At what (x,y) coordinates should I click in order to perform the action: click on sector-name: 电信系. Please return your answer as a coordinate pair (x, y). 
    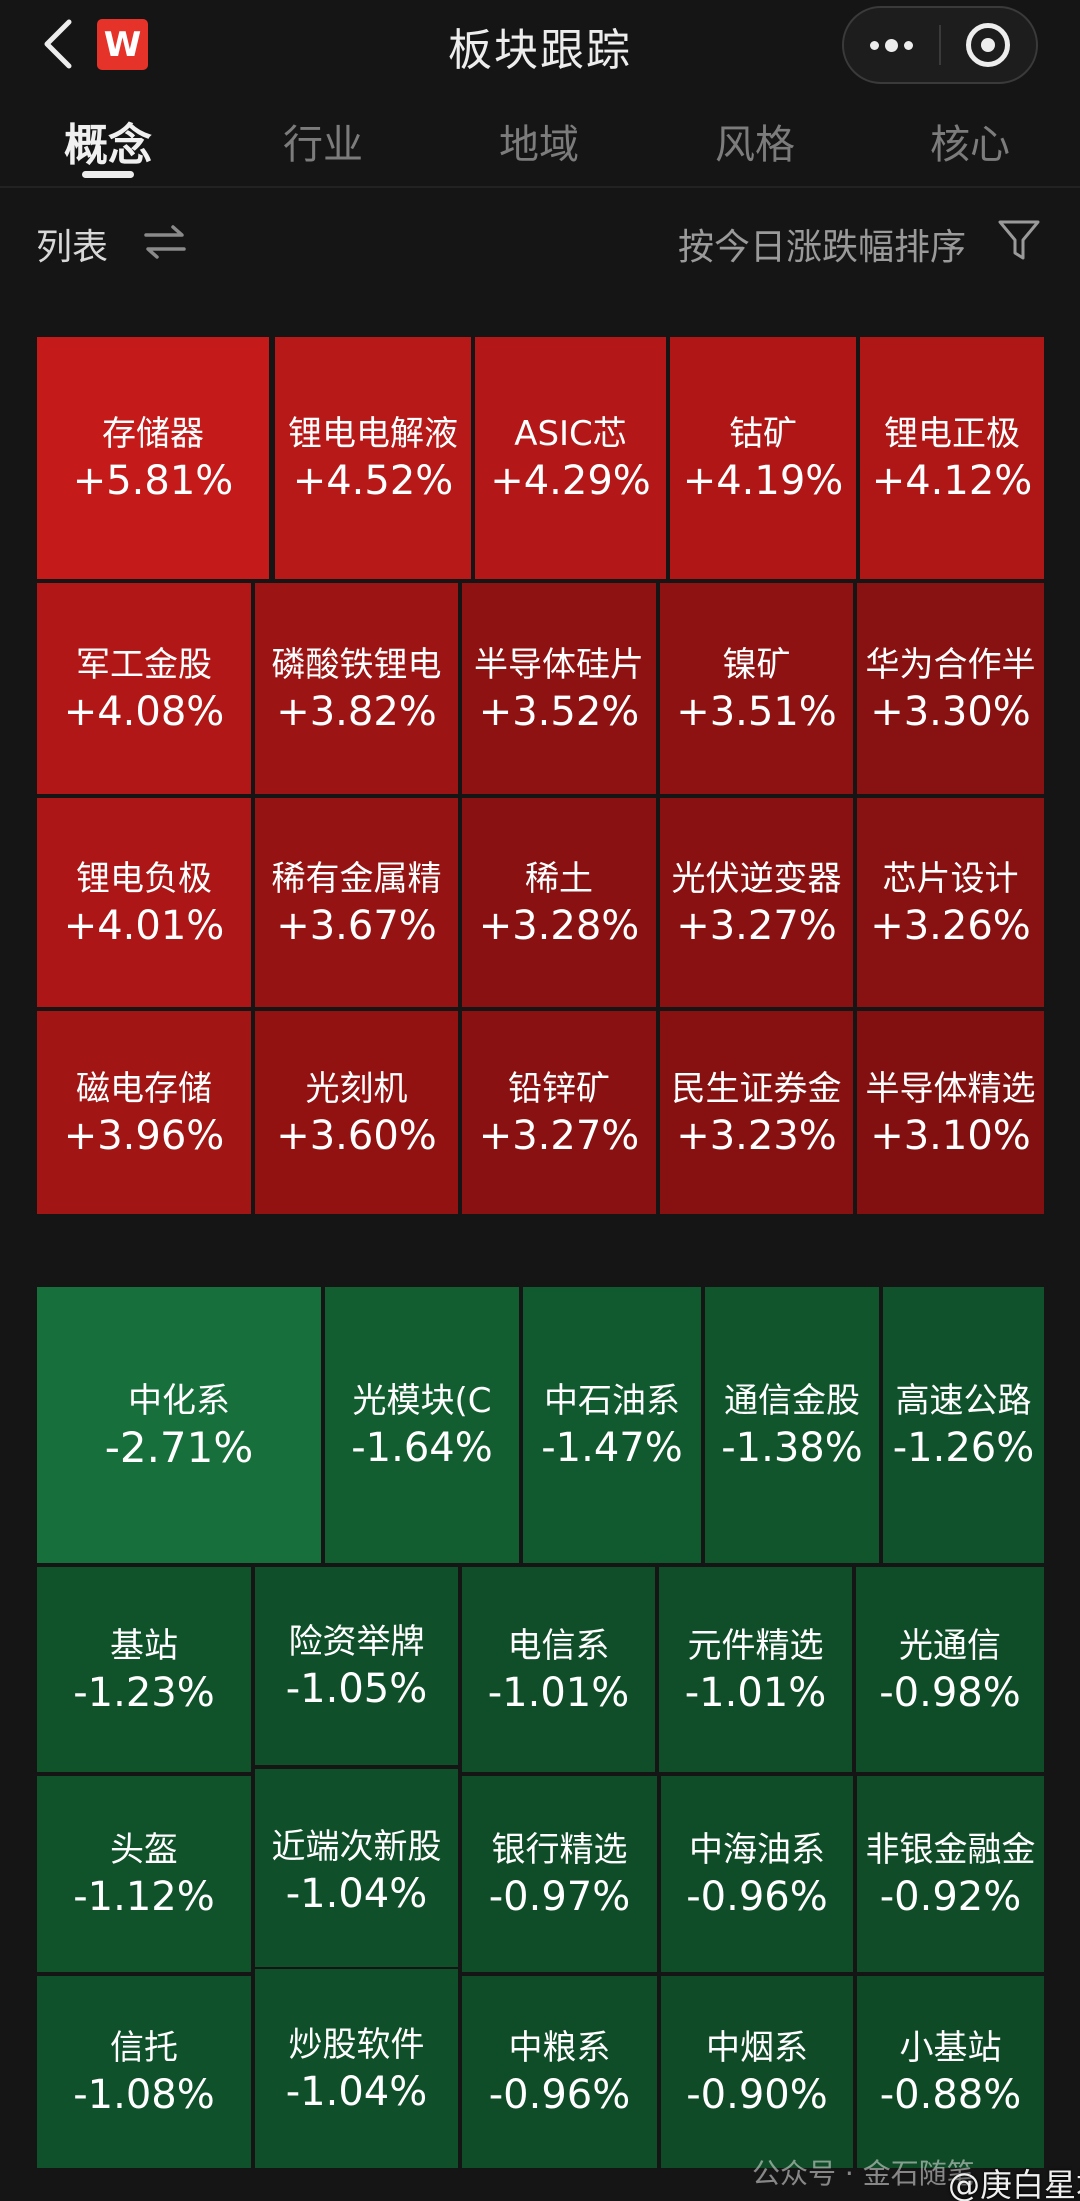
    Looking at the image, I should click on (558, 1645).